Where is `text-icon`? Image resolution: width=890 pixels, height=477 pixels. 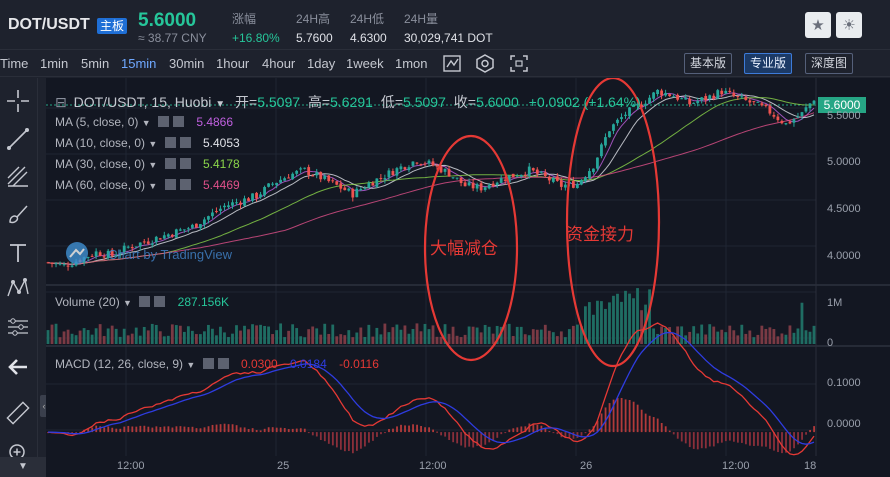
text-icon is located at coordinates (18, 253).